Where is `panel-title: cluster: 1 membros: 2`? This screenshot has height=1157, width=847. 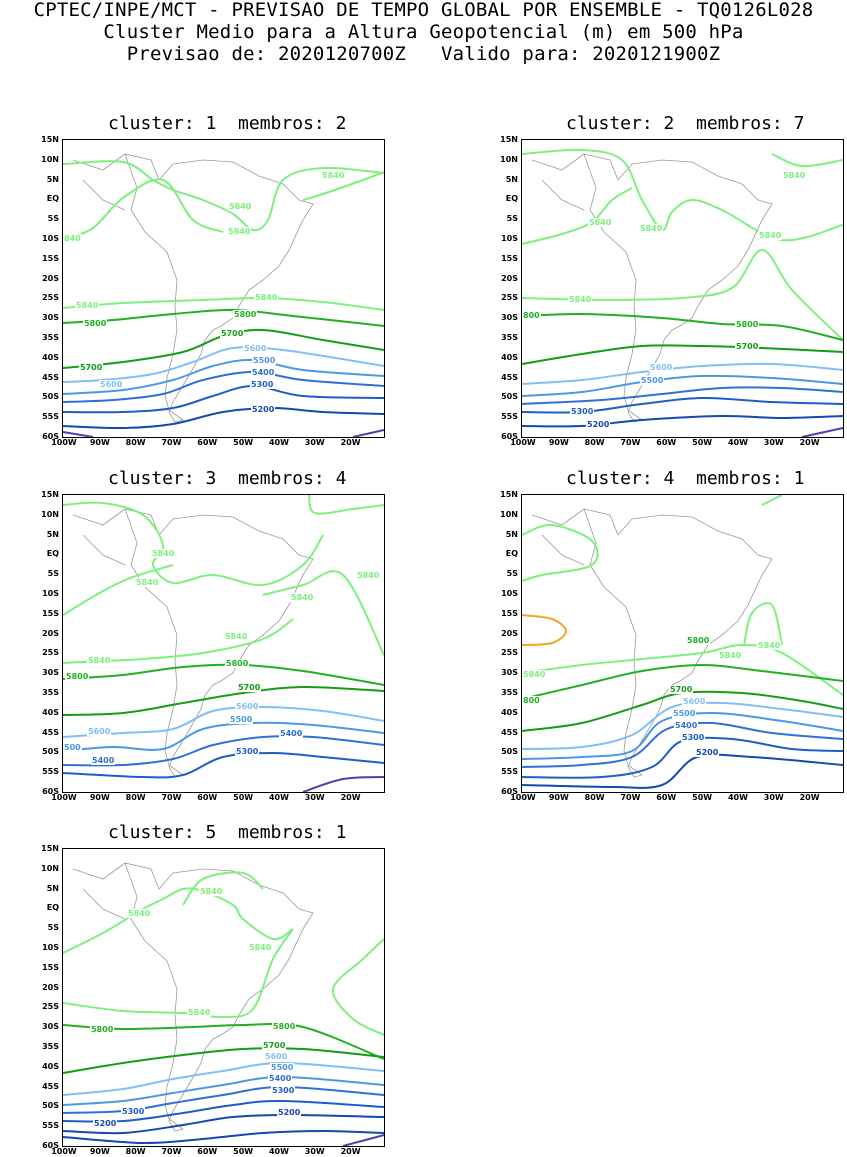
panel-title: cluster: 1 membros: 2 is located at coordinates (227, 123).